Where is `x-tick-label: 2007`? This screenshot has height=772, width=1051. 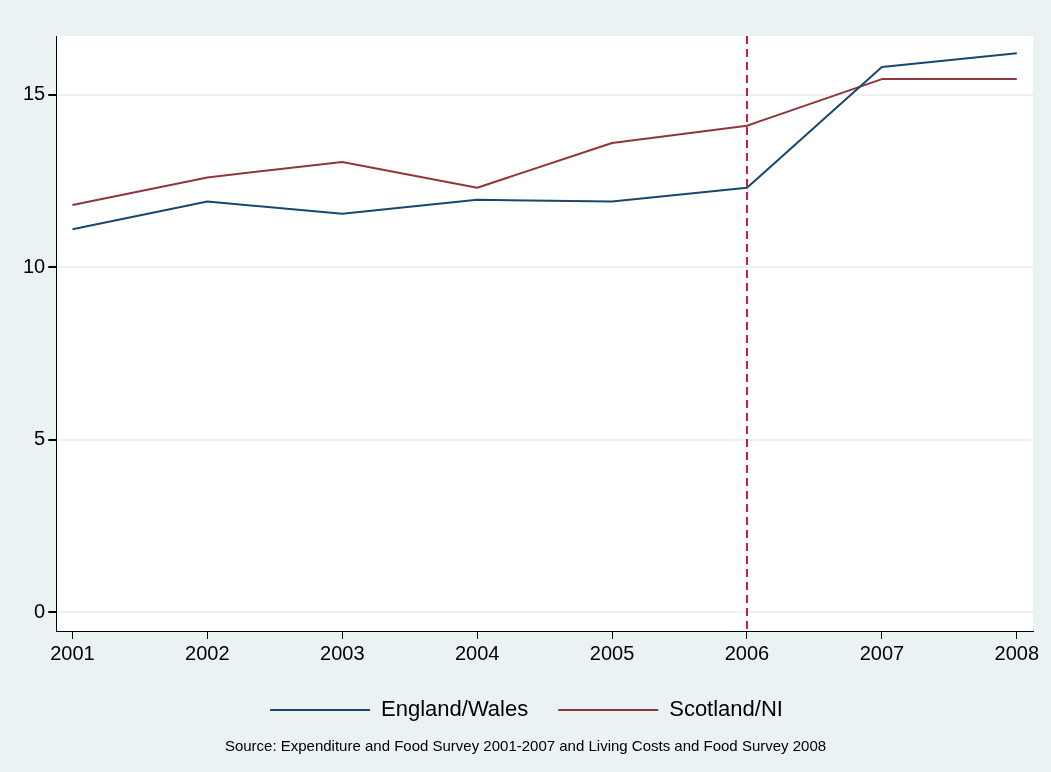 x-tick-label: 2007 is located at coordinates (882, 652).